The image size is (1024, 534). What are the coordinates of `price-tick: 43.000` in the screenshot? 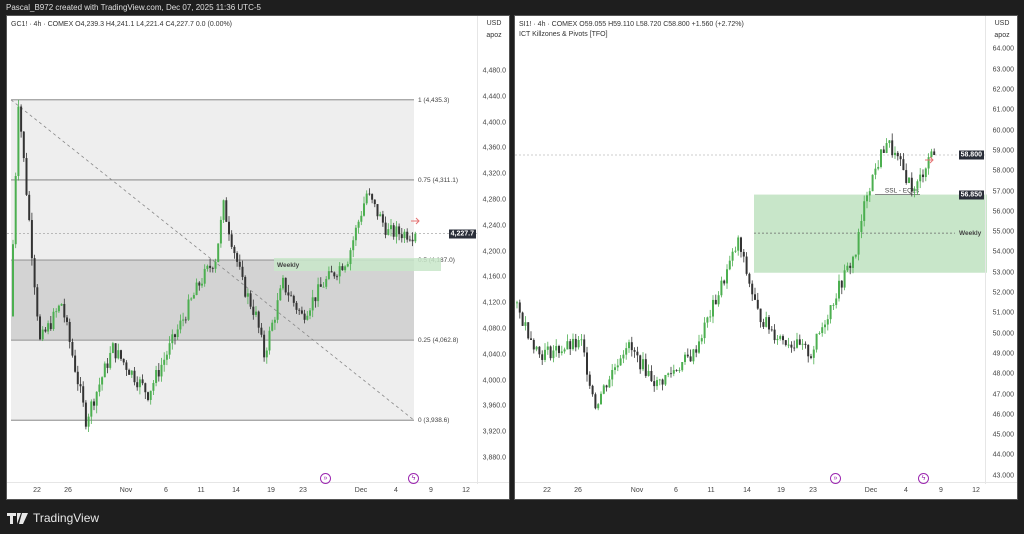 It's located at (1003, 476).